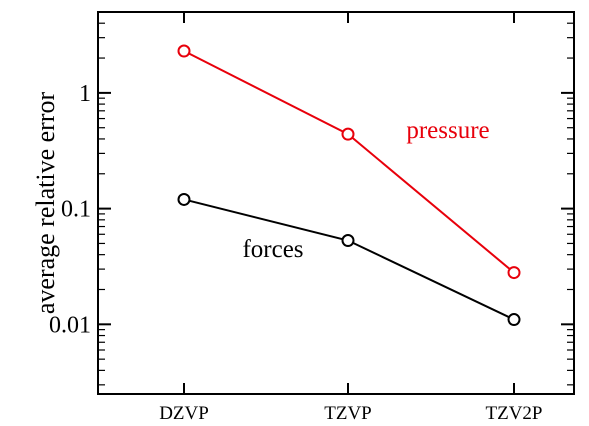 The height and width of the screenshot is (426, 589). I want to click on y-tick-label: 0.01, so click(70, 325).